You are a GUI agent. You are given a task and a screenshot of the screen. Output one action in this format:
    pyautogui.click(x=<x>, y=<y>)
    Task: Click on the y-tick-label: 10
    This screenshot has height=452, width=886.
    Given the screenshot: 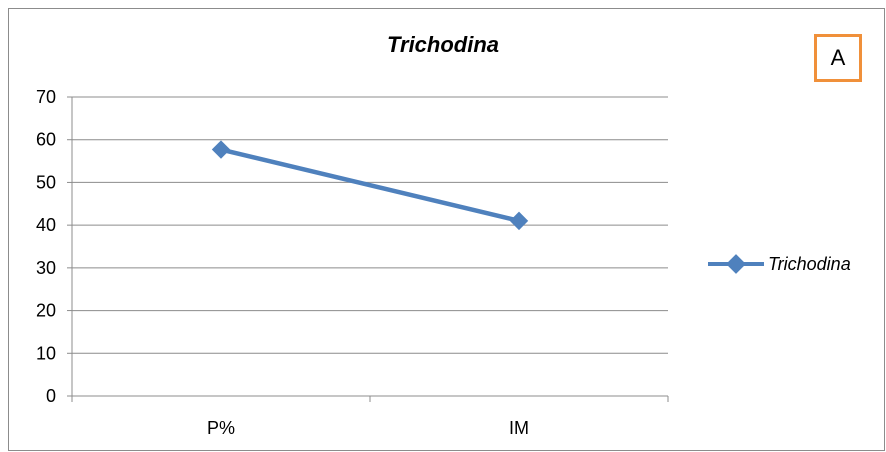 What is the action you would take?
    pyautogui.click(x=46, y=353)
    